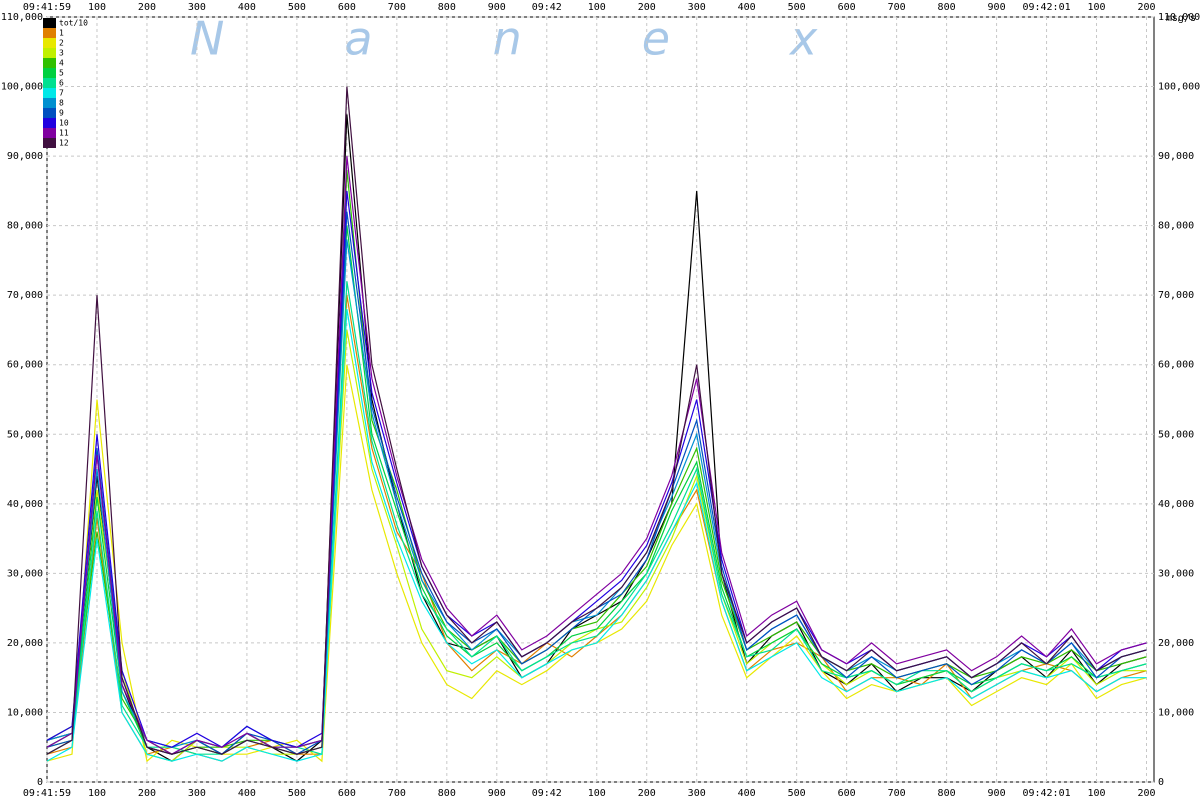 This screenshot has height=800, width=1200. Describe the element at coordinates (25, 712) in the screenshot. I see `y-tick-label: 10,000` at that location.